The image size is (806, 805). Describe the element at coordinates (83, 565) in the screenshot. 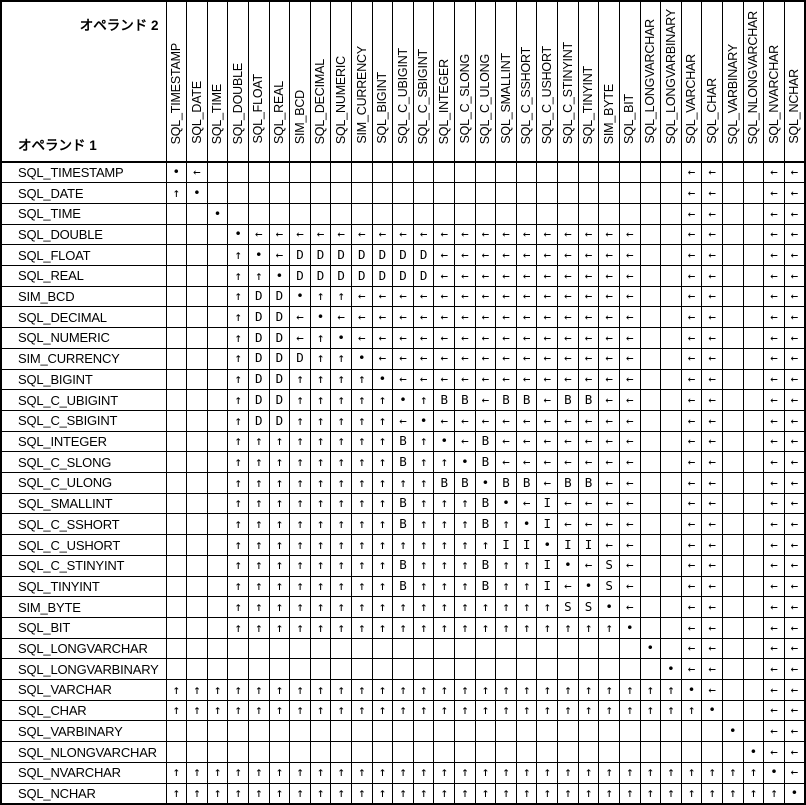

I see `row-header-sql_c_stinyint: SQL_C_STINYINT` at that location.